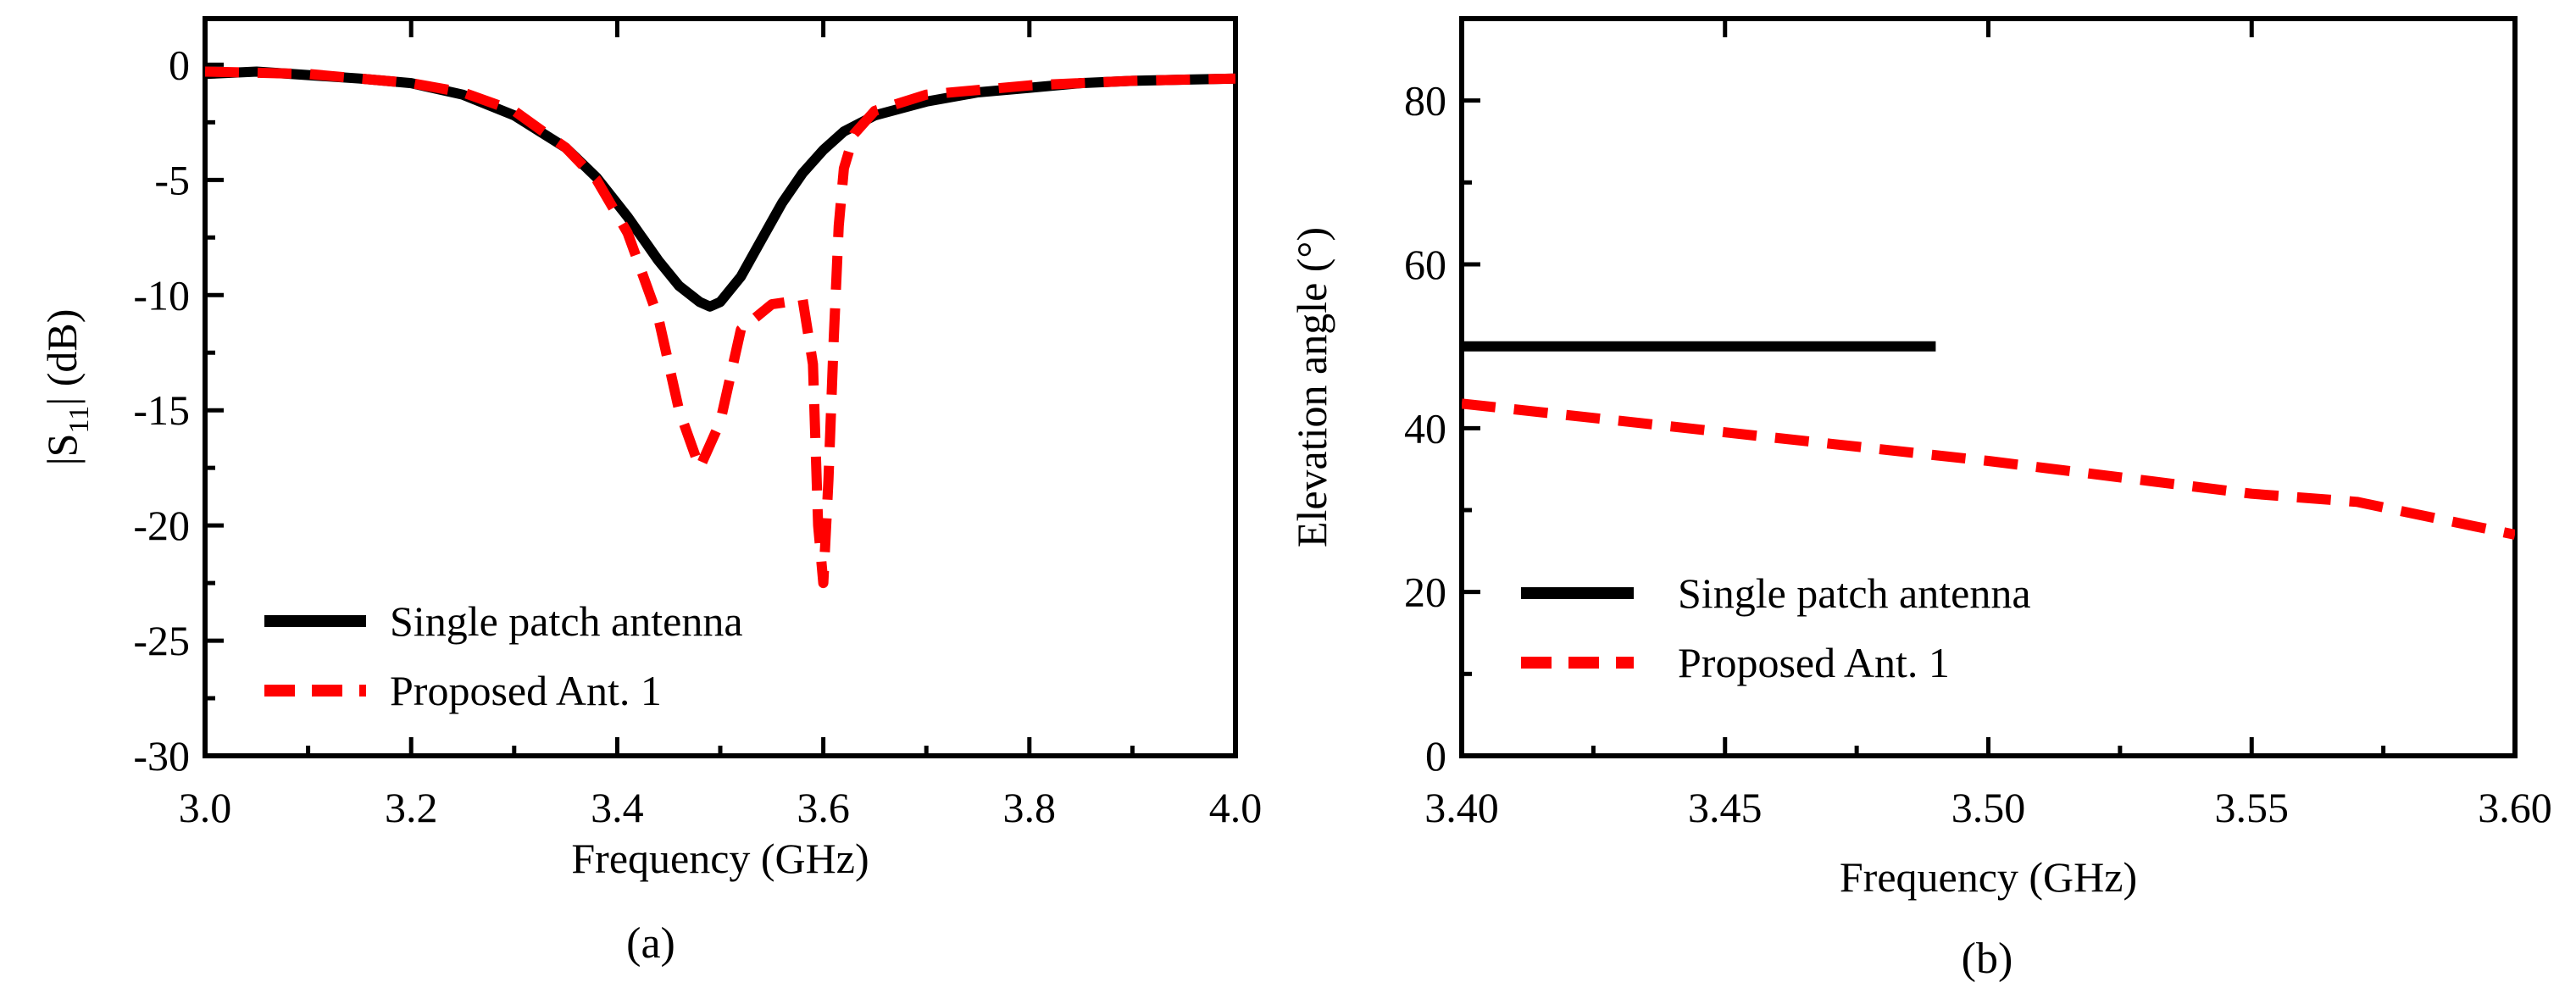 This screenshot has width=2576, height=999. What do you see at coordinates (1425, 592) in the screenshot?
I see `y-tick-label-b: 20` at bounding box center [1425, 592].